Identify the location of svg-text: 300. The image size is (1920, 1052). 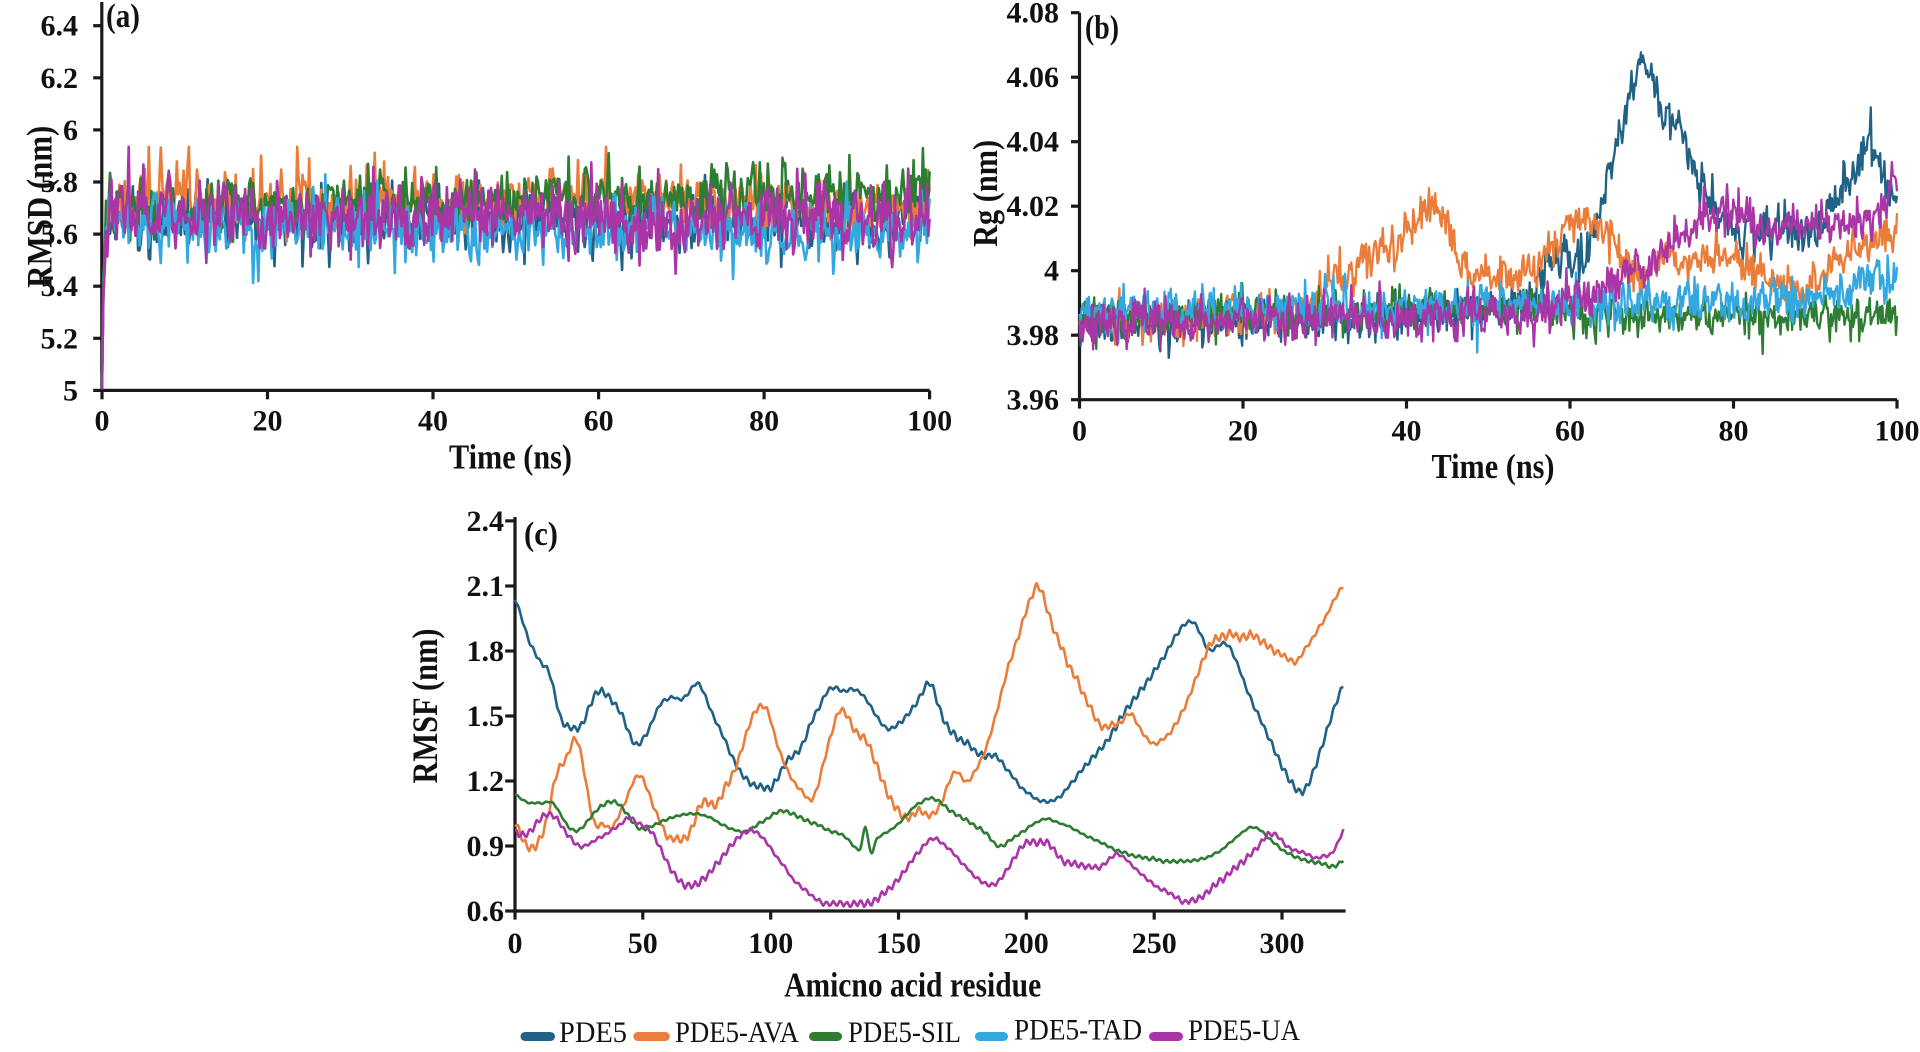
(1282, 943).